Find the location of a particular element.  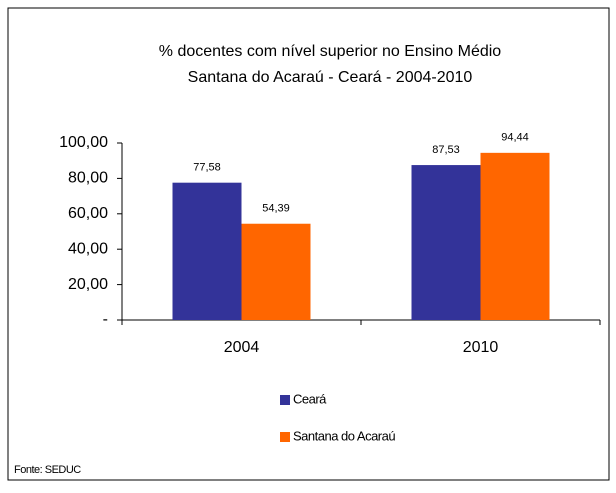

data-label: 54,39 is located at coordinates (276, 209).